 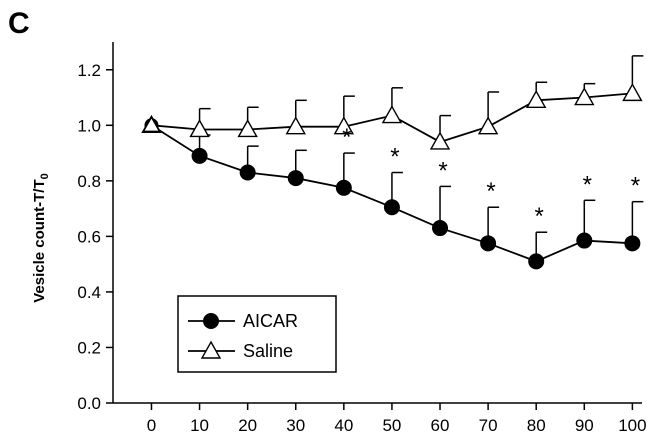 I want to click on legend-aicar-marker, so click(x=211, y=321).